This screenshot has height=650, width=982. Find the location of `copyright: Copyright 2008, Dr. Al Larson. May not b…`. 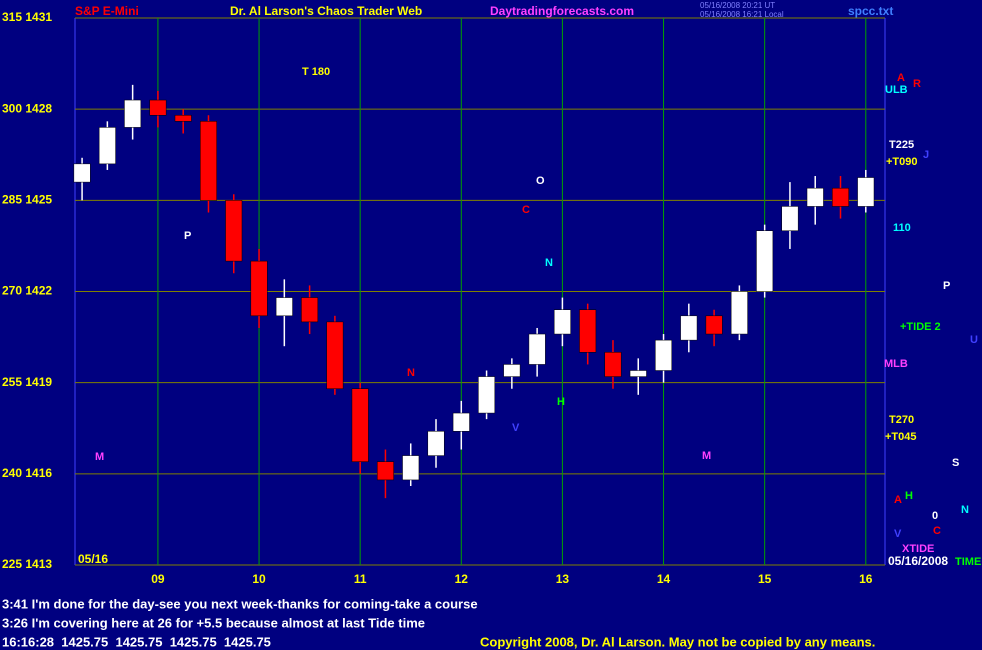

copyright: Copyright 2008, Dr. Al Larson. May not b… is located at coordinates (677, 641).